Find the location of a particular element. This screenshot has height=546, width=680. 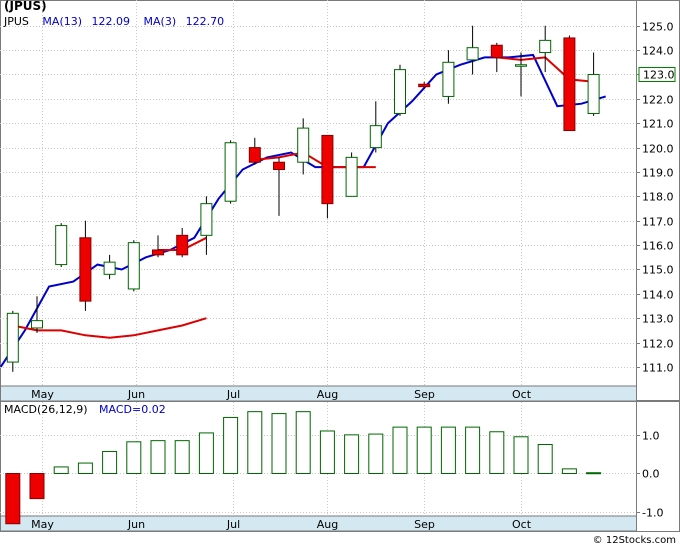

macd-date-strip is located at coordinates (318, 523).